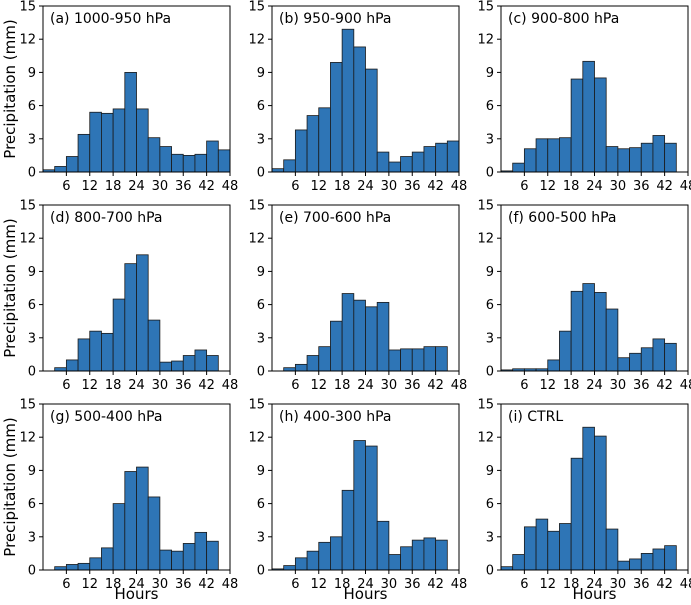 The height and width of the screenshot is (605, 691). I want to click on y-axis-label: Precipitation (mm), so click(10, 287).